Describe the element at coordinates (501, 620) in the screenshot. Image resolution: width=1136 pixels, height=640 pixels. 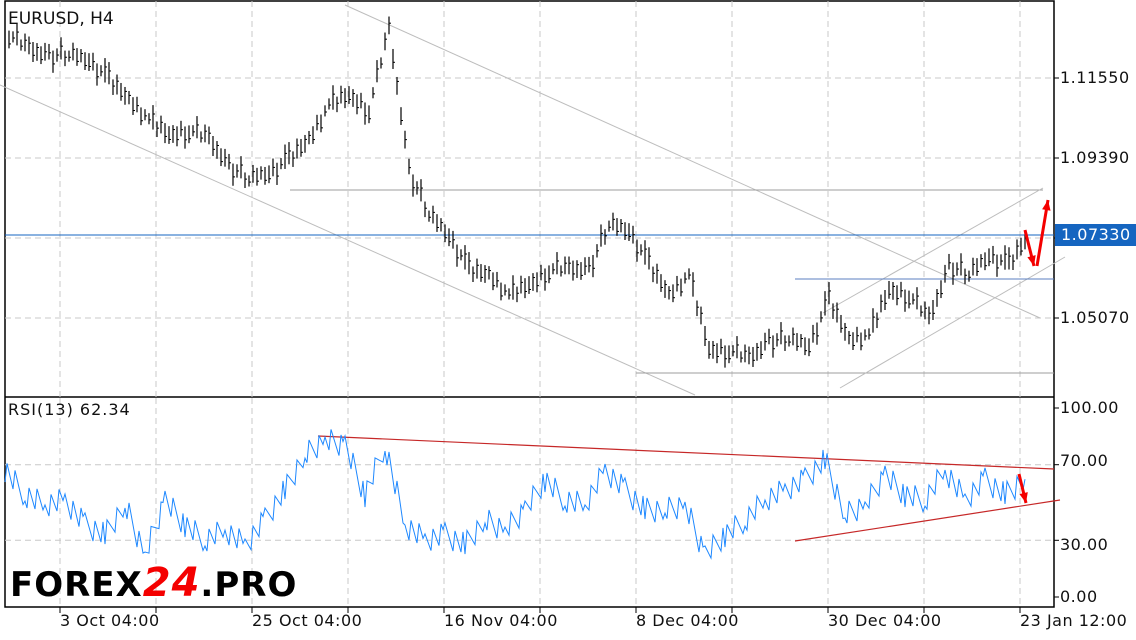
I see `x-tick-label: 16 Nov 04:00` at that location.